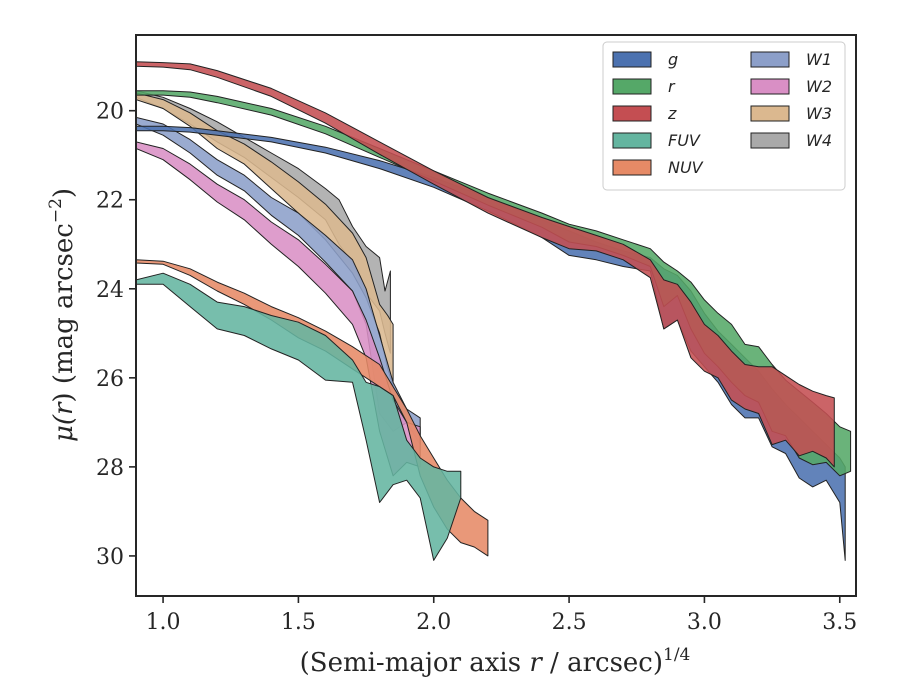 This screenshot has height=700, width=900. What do you see at coordinates (676, 655) in the screenshot?
I see `x-axis-label-sup: 1/4` at bounding box center [676, 655].